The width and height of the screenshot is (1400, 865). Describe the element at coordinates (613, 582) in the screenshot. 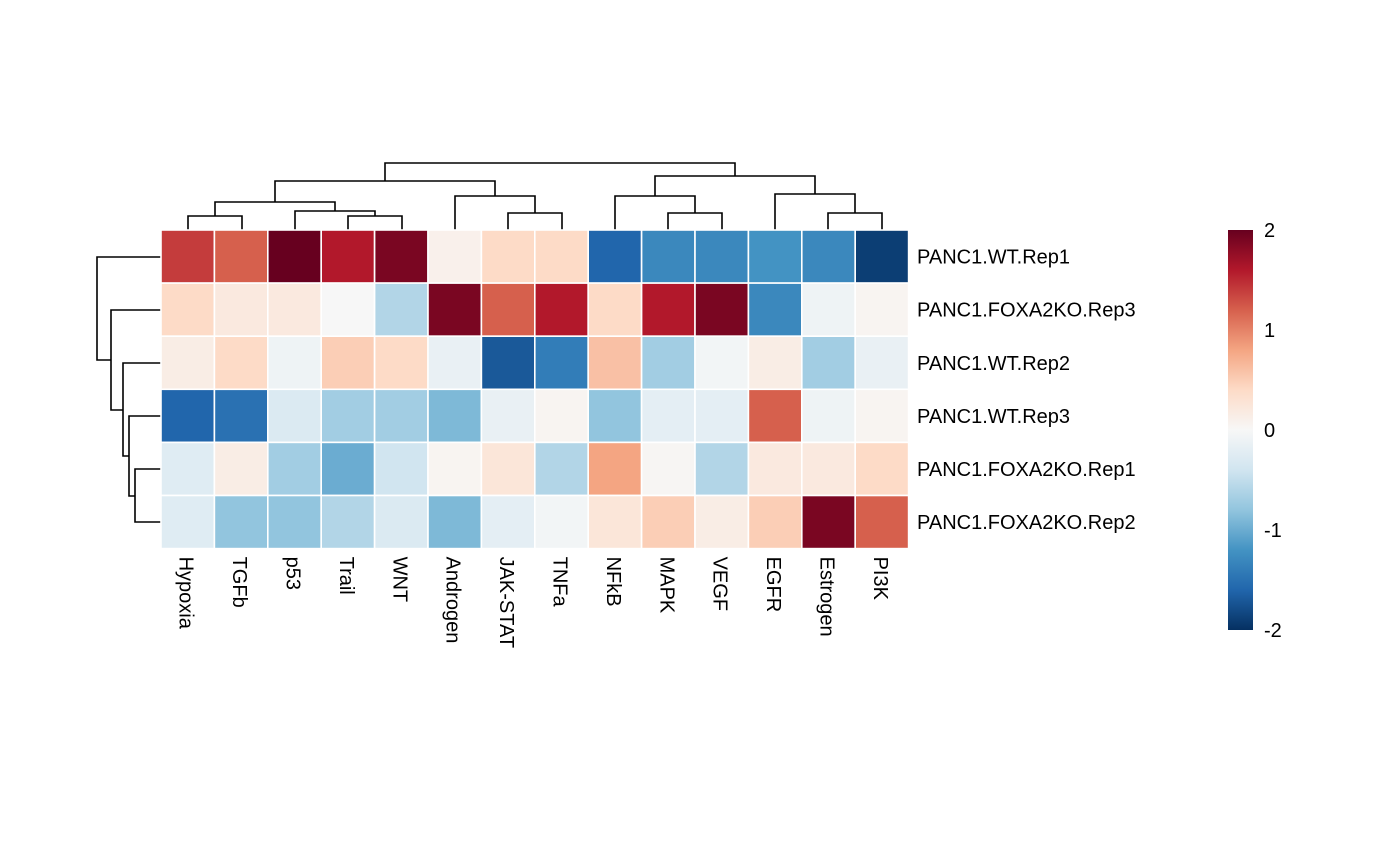

I see `column-label: NFkB` at that location.